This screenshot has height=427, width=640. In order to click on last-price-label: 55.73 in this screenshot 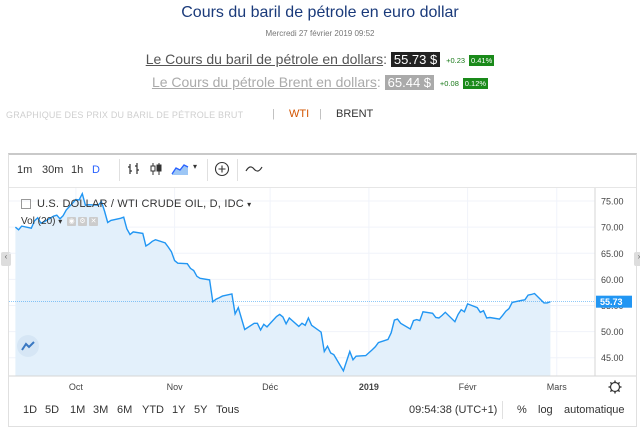, I will do `click(611, 302)`.